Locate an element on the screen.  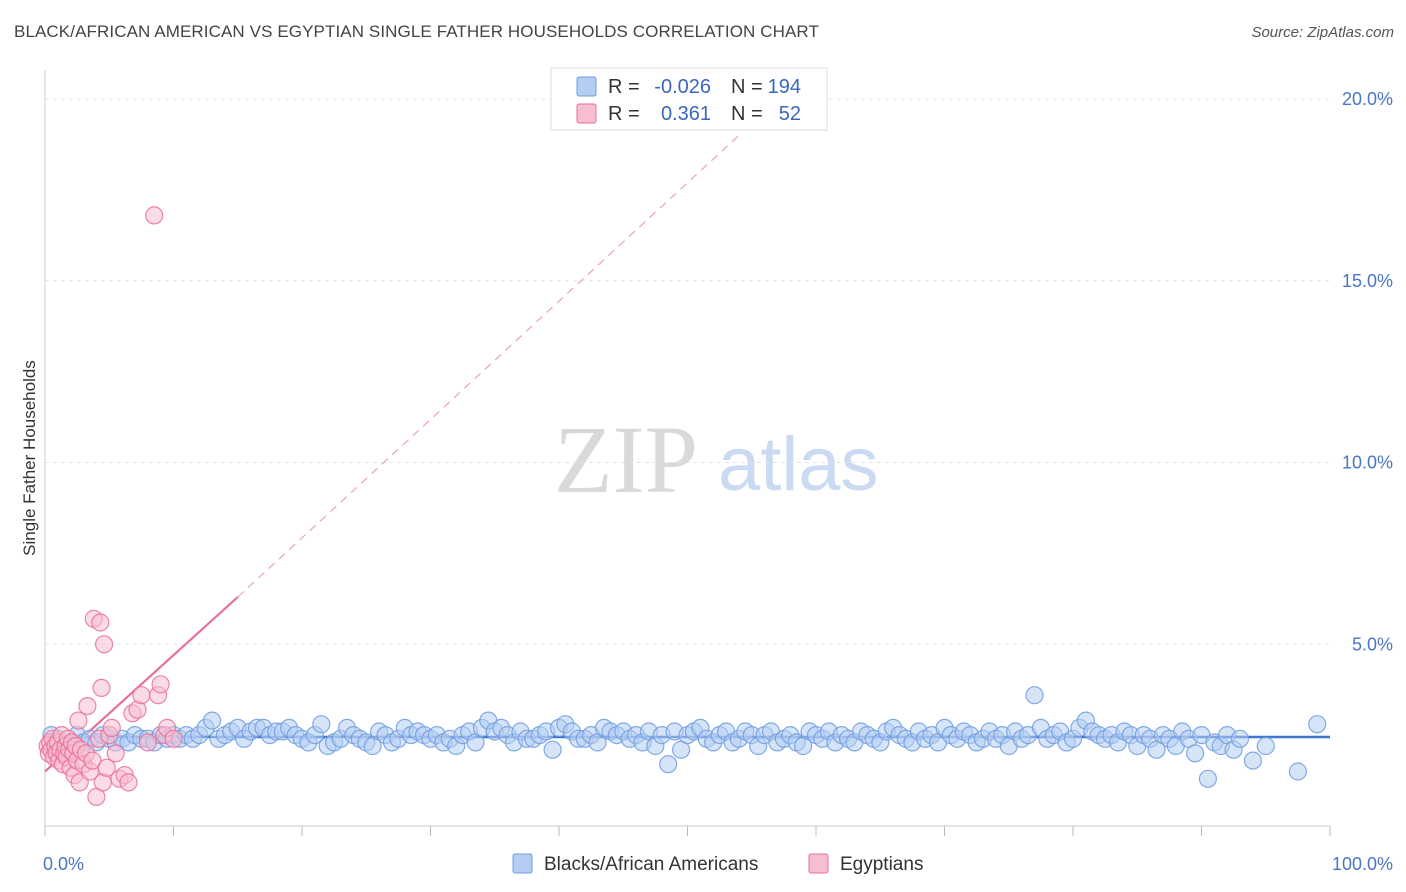
y-tick-label: 15.0% is located at coordinates (1367, 281).